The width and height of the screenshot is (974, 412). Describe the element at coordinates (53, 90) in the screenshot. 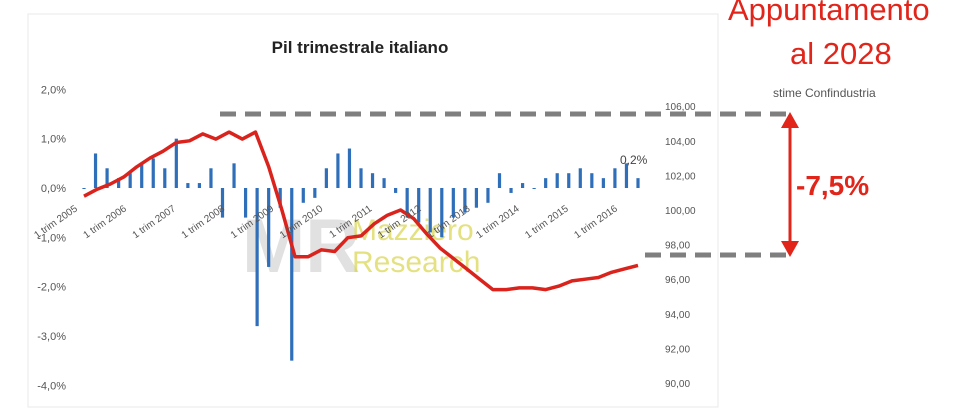

I see `left-tick-label: 2,0%` at that location.